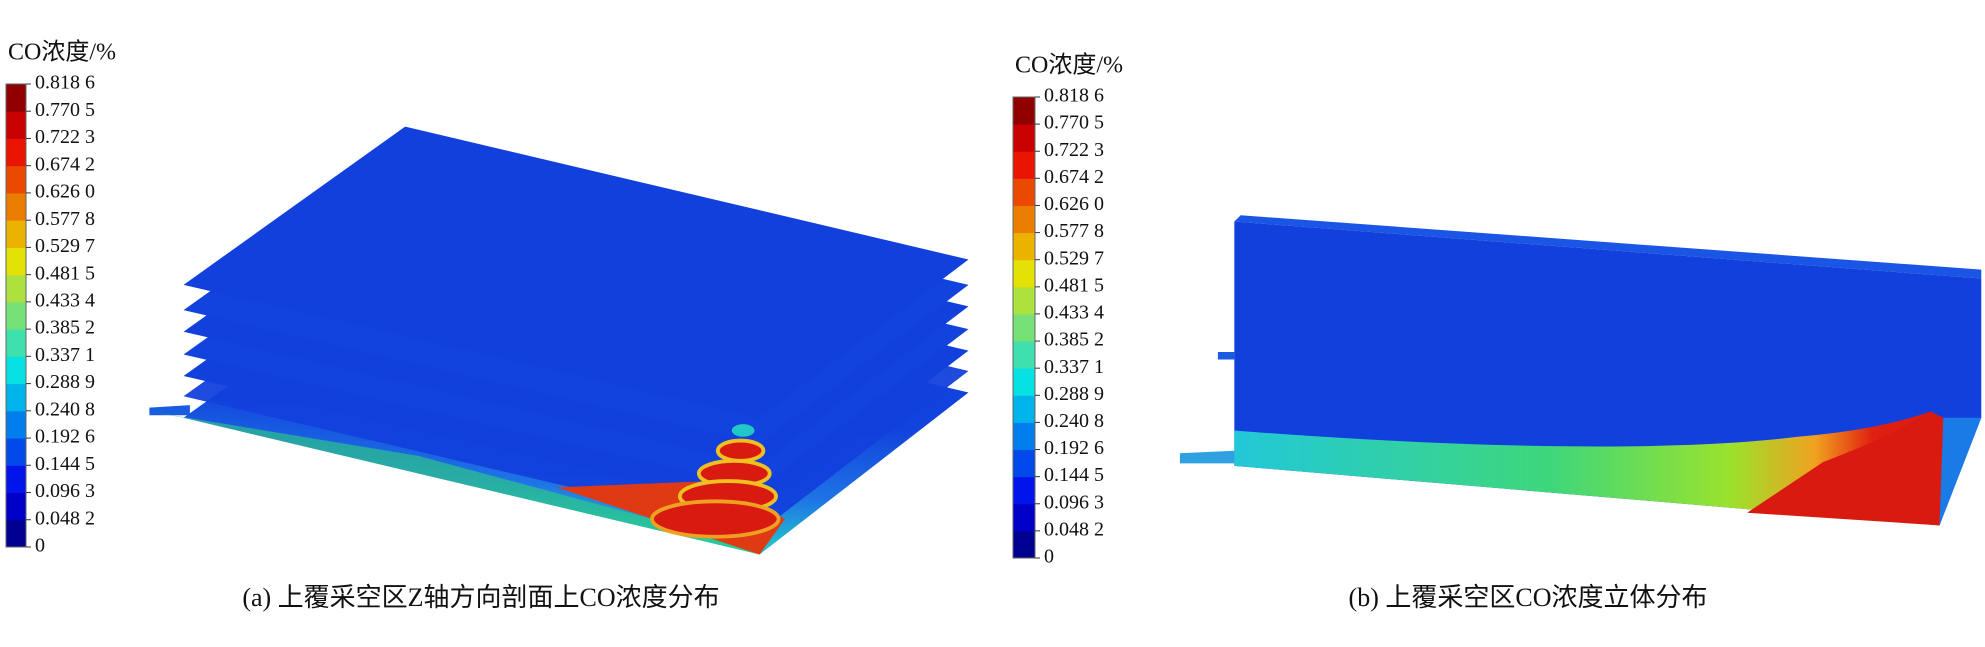 This screenshot has width=1985, height=647. What do you see at coordinates (480, 597) in the screenshot?
I see `caption: (a) 上覆采空区Z轴方向剖面上CO浓度分布` at bounding box center [480, 597].